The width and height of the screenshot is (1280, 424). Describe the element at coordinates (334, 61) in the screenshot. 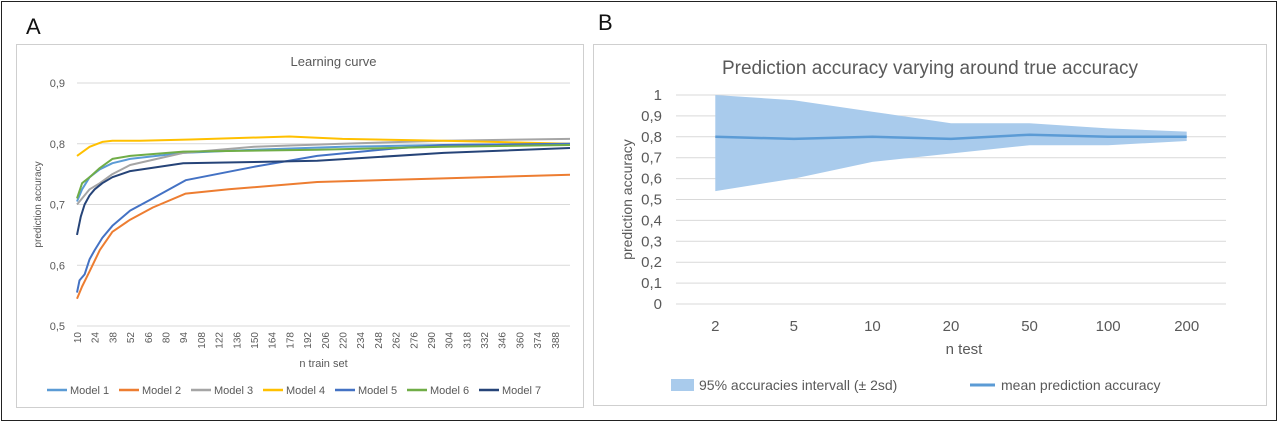

I see `chart-a-title: Learning curve` at that location.